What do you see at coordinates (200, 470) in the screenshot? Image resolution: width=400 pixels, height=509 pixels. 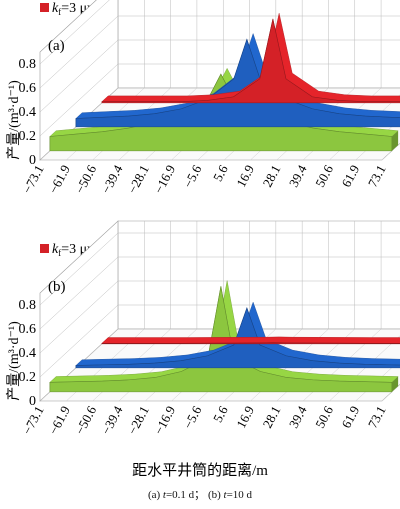 I see `x-axis-title: 距水平井筒的距离/m` at bounding box center [200, 470].